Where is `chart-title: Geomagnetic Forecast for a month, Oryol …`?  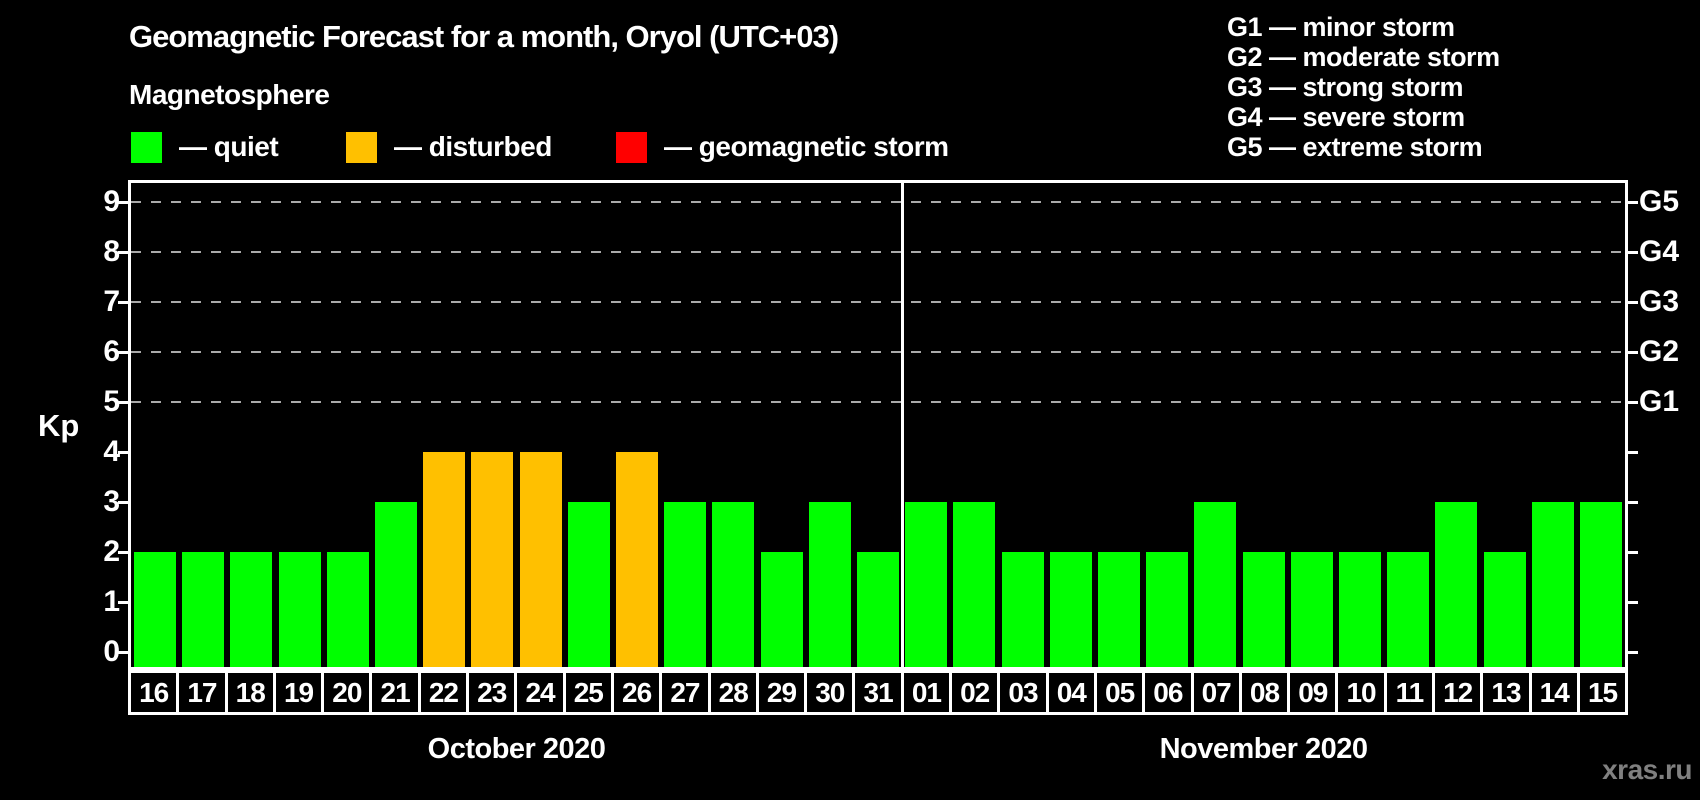 chart-title: Geomagnetic Forecast for a month, Oryol … is located at coordinates (484, 36).